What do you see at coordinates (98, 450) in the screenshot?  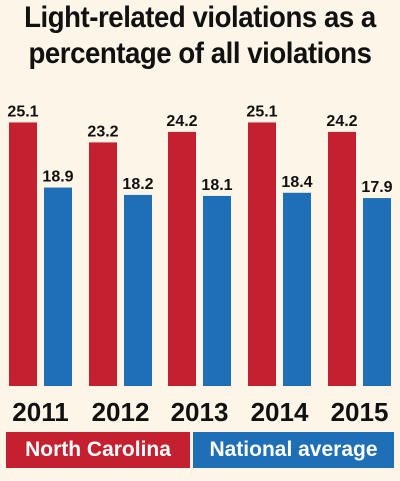 I see `legend-north-carolina: North Carolina` at bounding box center [98, 450].